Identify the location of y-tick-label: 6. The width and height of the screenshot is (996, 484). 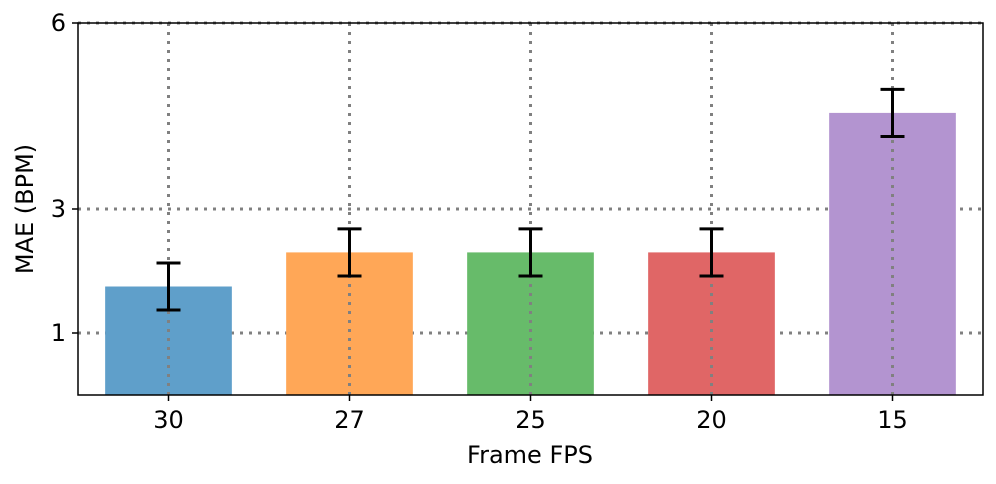
(58, 23).